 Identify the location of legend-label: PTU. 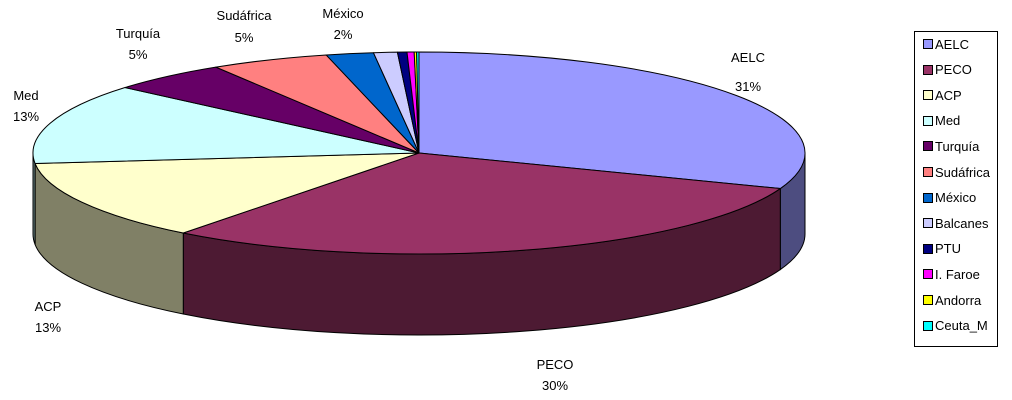
(948, 249).